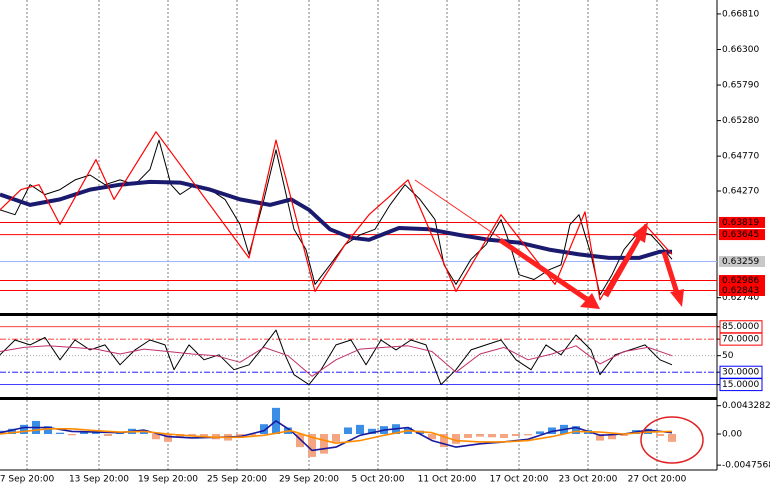  What do you see at coordinates (168, 480) in the screenshot?
I see `x-tick-label: 19 Sep 20:00` at bounding box center [168, 480].